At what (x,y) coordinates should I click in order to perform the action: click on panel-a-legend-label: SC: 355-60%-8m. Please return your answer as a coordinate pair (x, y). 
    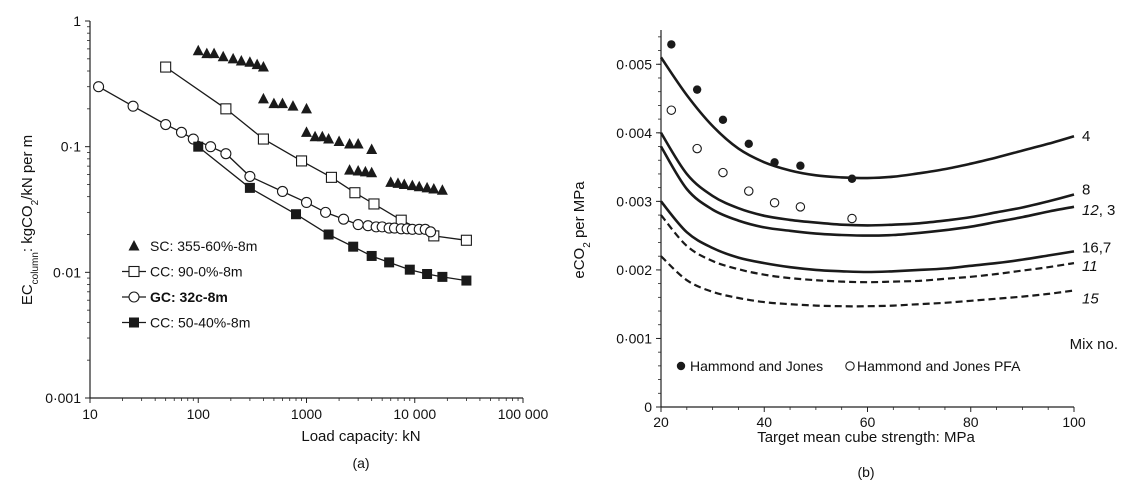
    Looking at the image, I should click on (203, 246).